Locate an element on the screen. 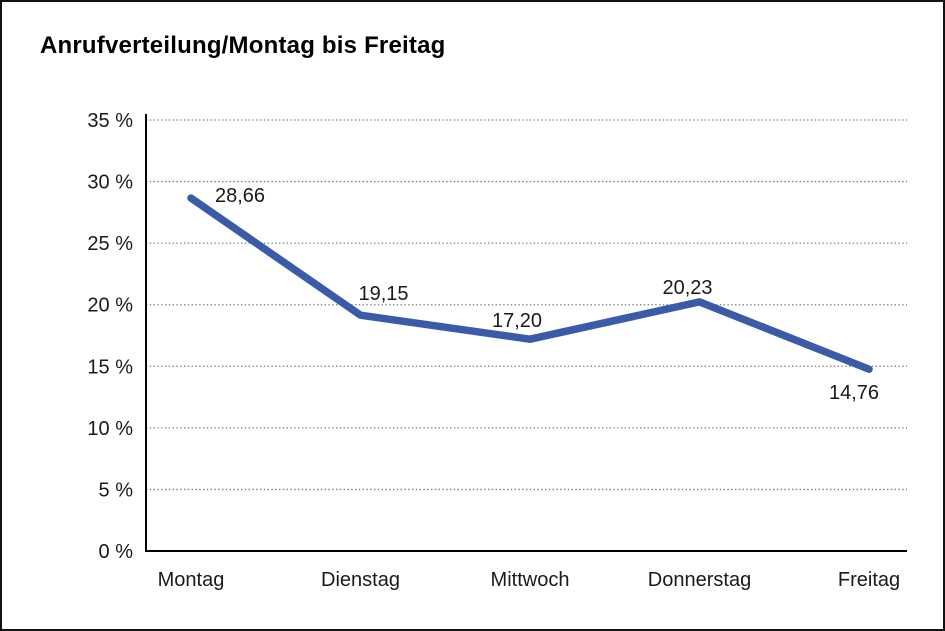 The width and height of the screenshot is (945, 631). y-axis-tick-label: 35 % is located at coordinates (110, 121).